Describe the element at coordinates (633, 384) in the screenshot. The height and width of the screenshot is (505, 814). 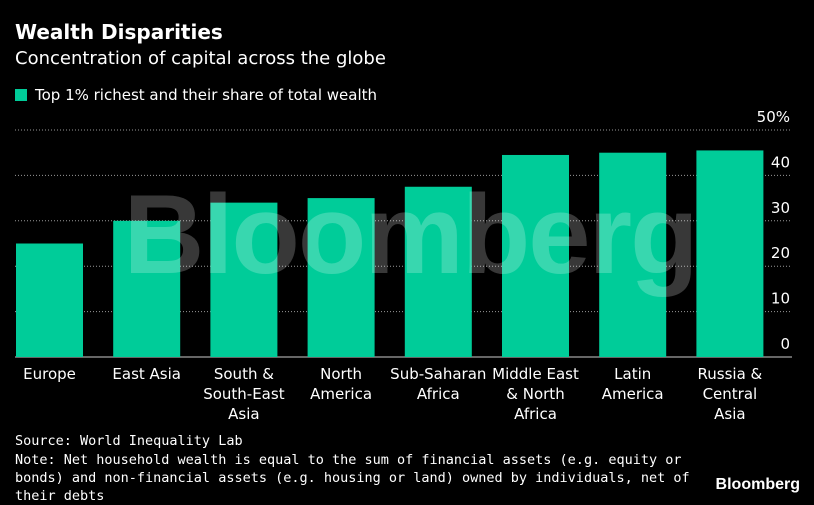
I see `x-tick-label: Latin America` at that location.